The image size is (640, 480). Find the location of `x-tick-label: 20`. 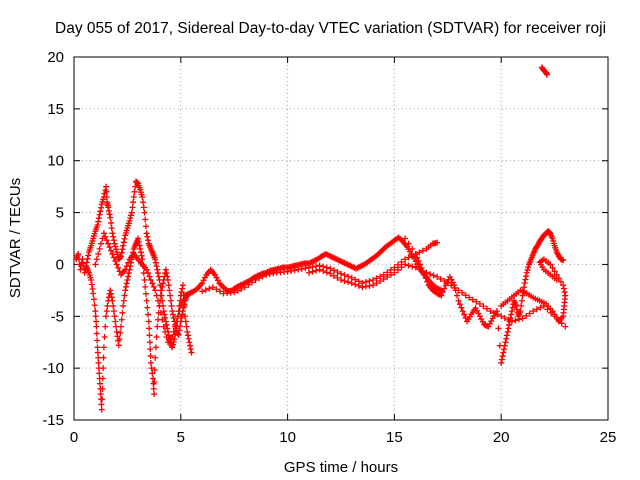

x-tick-label: 20 is located at coordinates (501, 437).